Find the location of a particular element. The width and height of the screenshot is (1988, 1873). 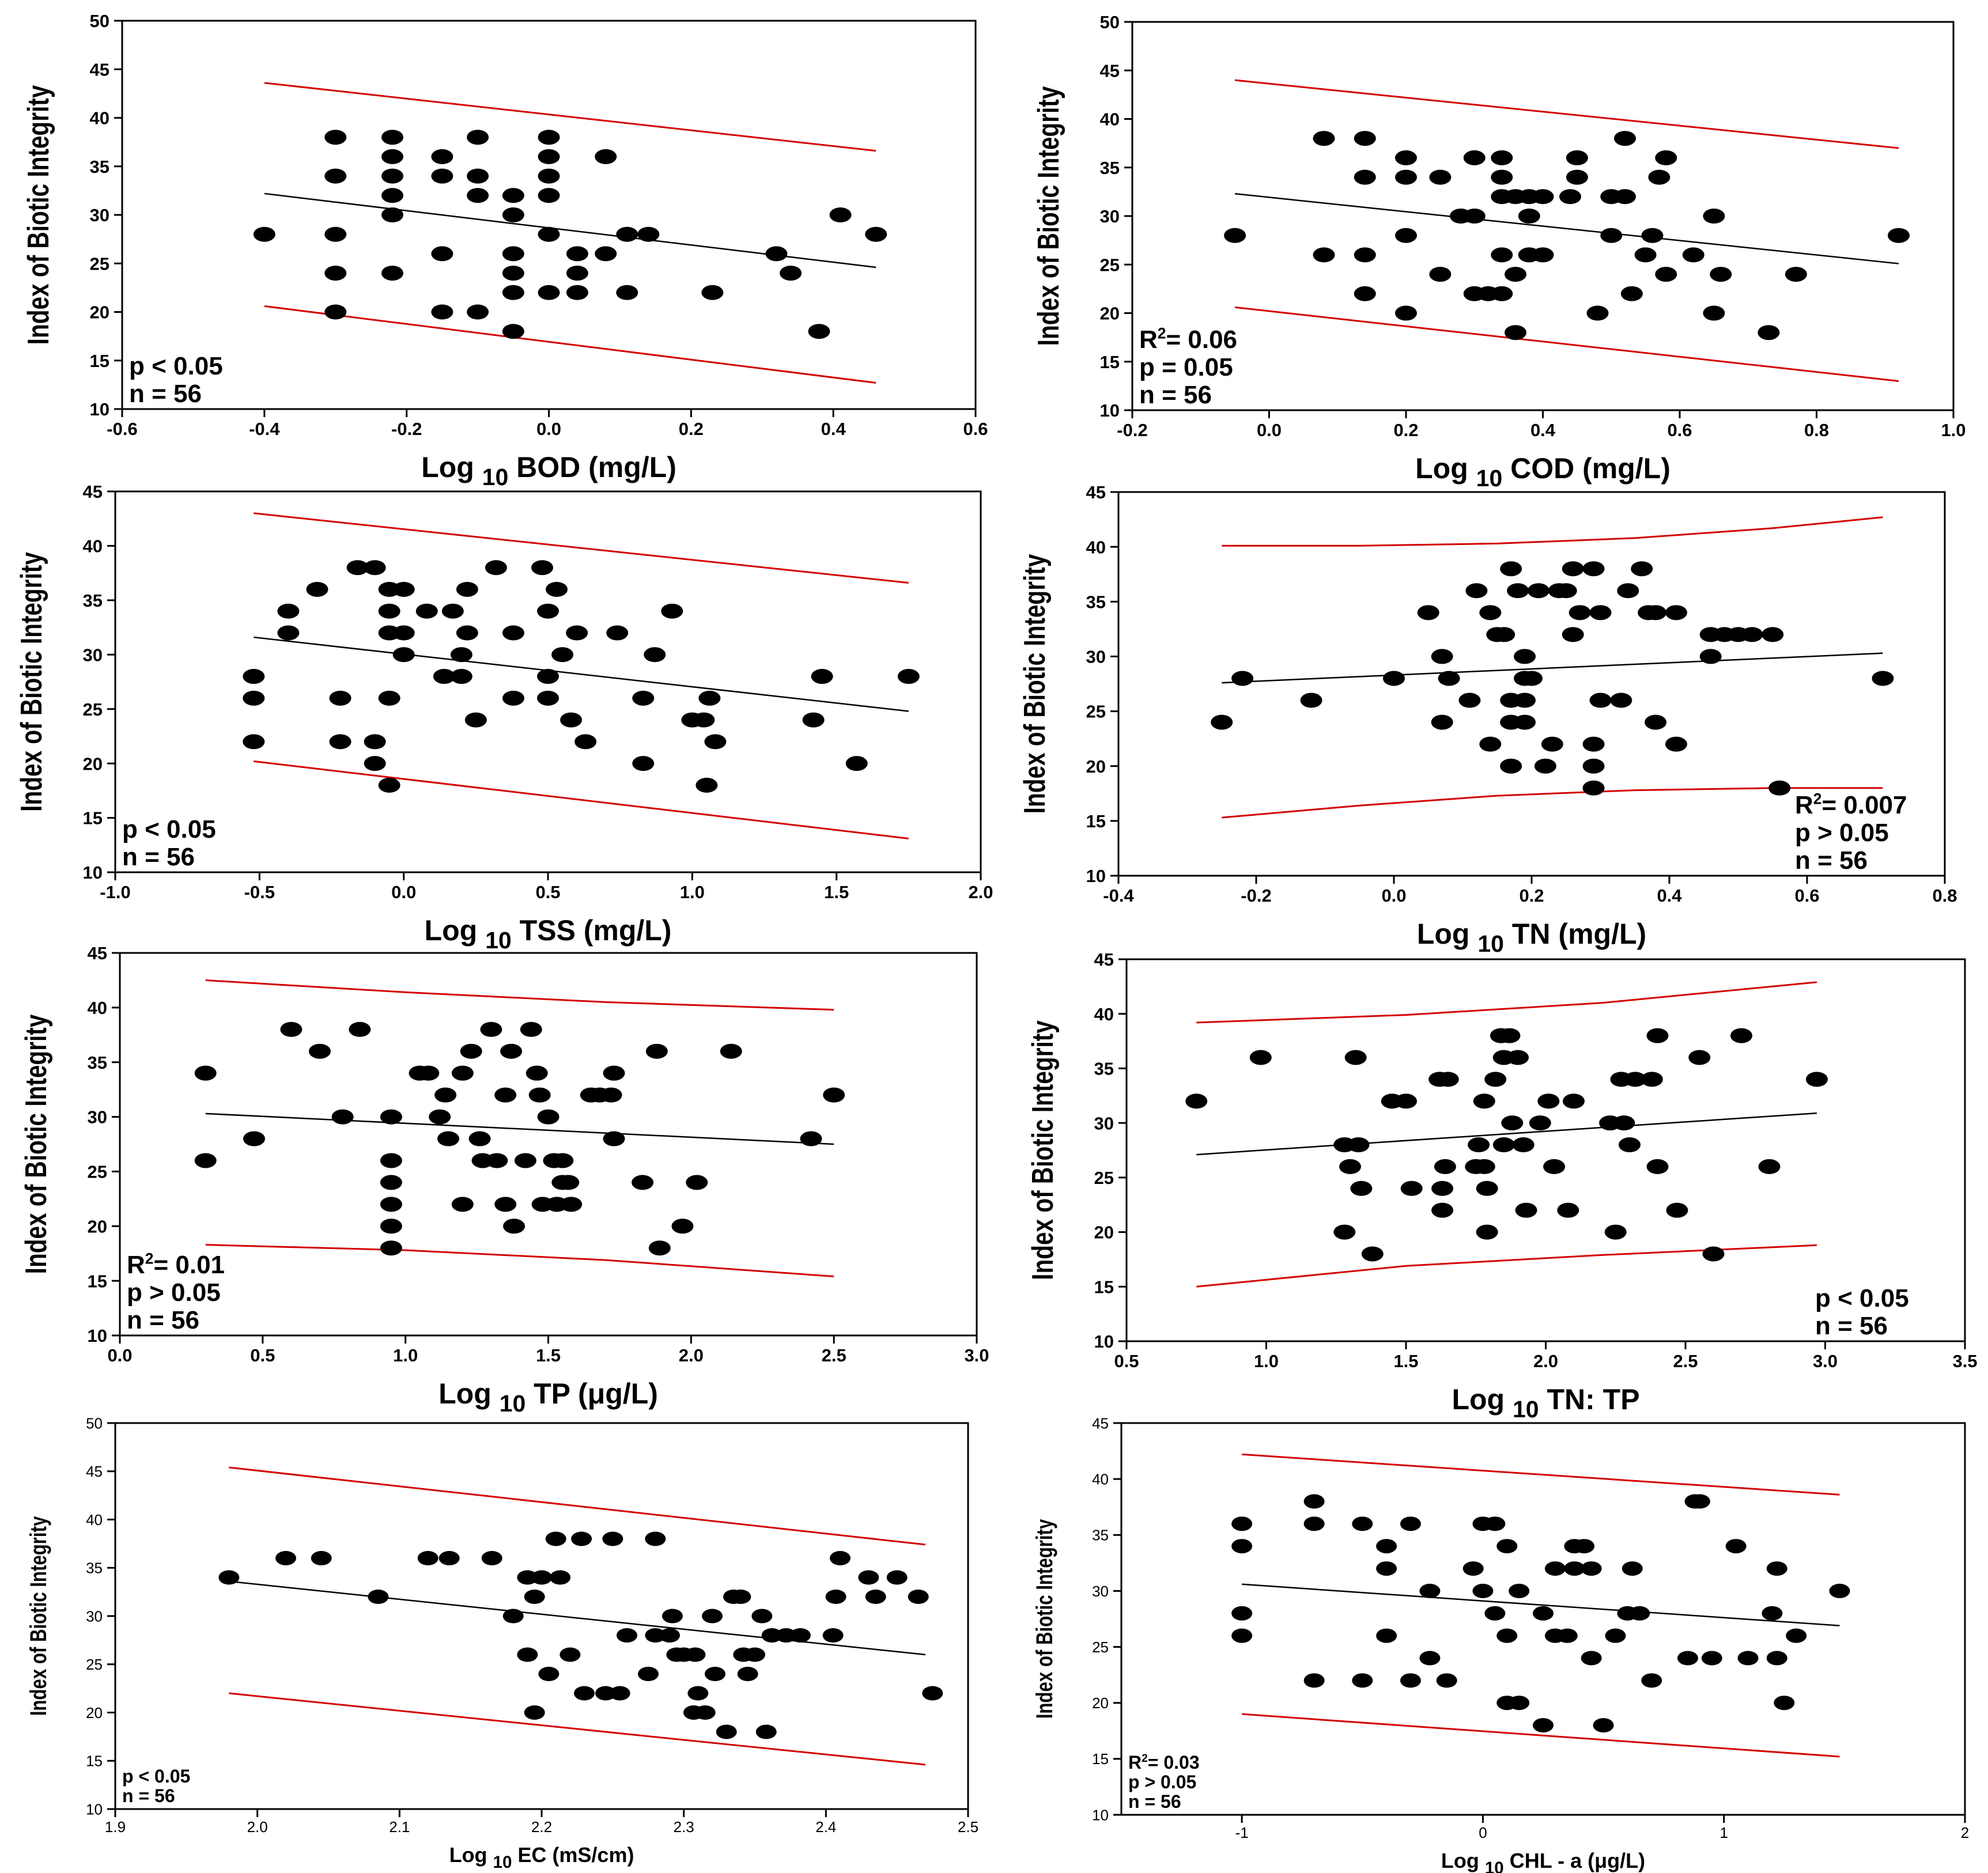

x-tick-label: -0.4 is located at coordinates (1118, 896).